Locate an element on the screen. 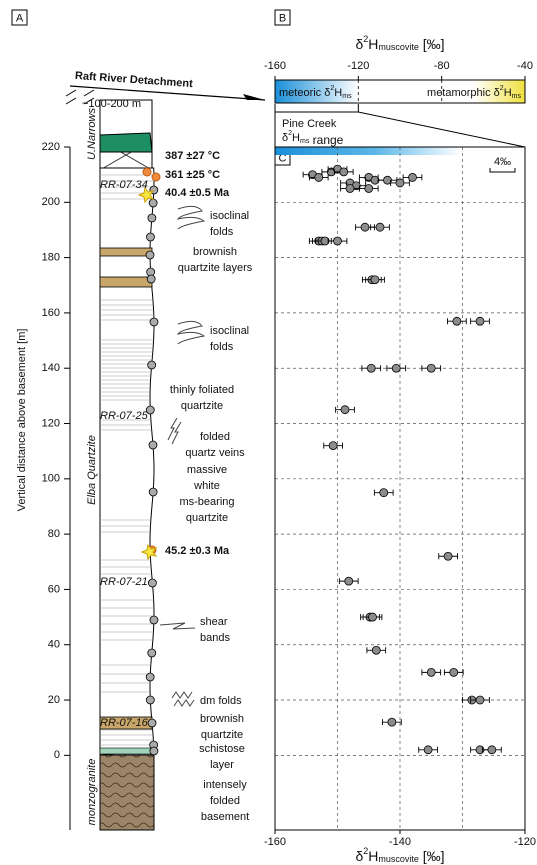 This screenshot has width=537, height=865. annotation: dm folds is located at coordinates (221, 701).